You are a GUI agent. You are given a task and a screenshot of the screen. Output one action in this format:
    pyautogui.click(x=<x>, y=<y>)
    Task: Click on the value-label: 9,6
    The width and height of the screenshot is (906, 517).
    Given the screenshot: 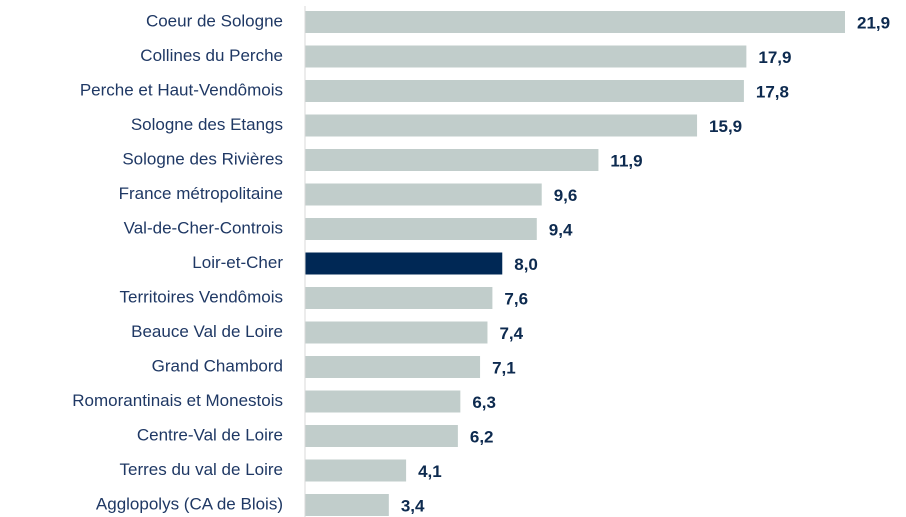 What is the action you would take?
    pyautogui.click(x=566, y=195)
    